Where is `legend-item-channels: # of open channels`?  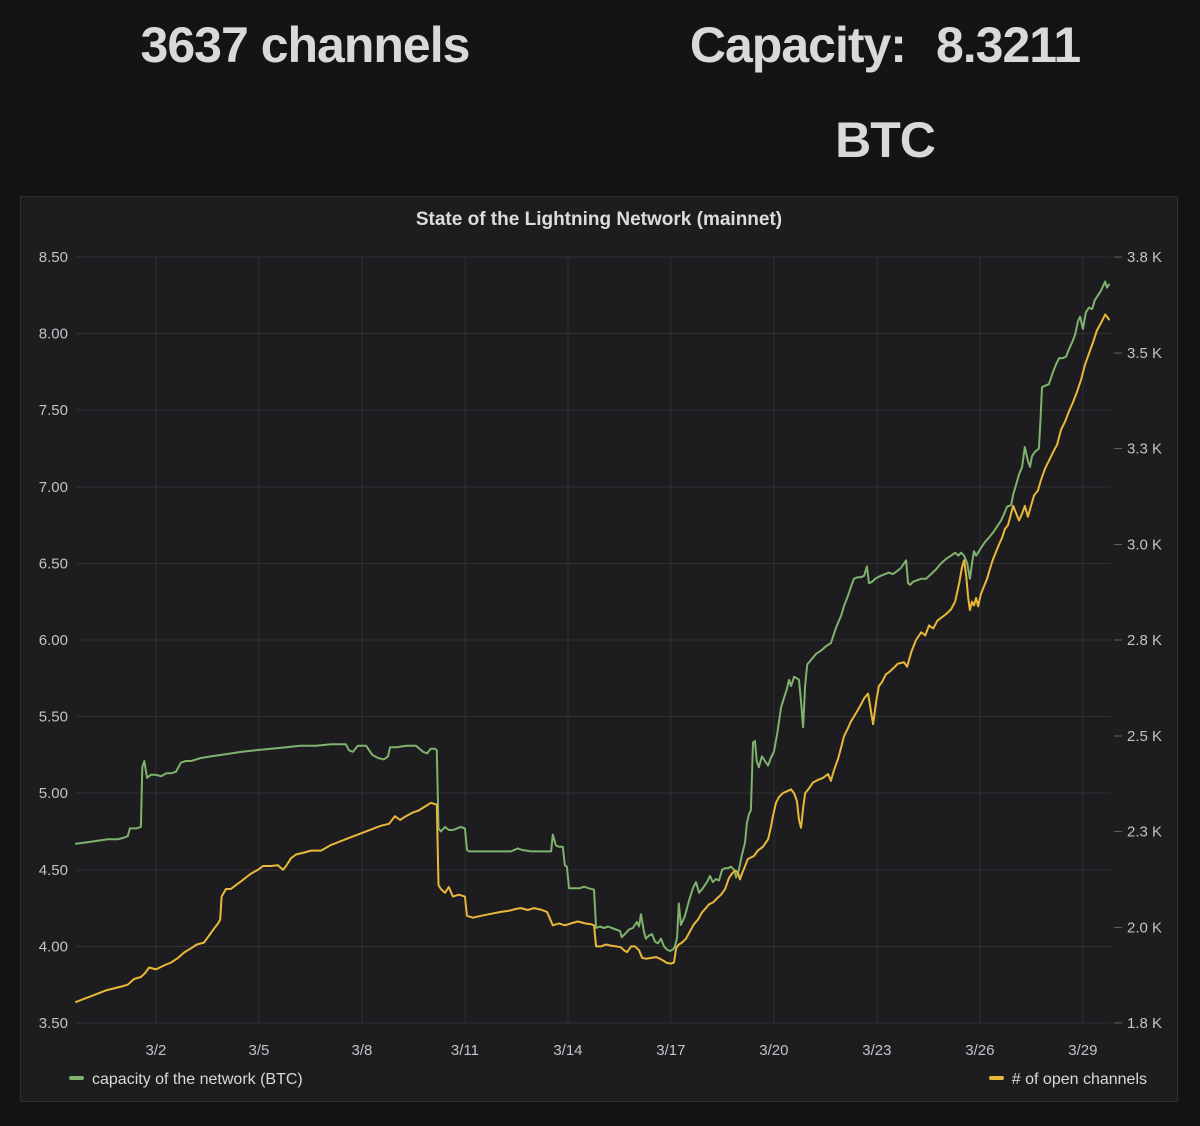 legend-item-channels: # of open channels is located at coordinates (1067, 1080).